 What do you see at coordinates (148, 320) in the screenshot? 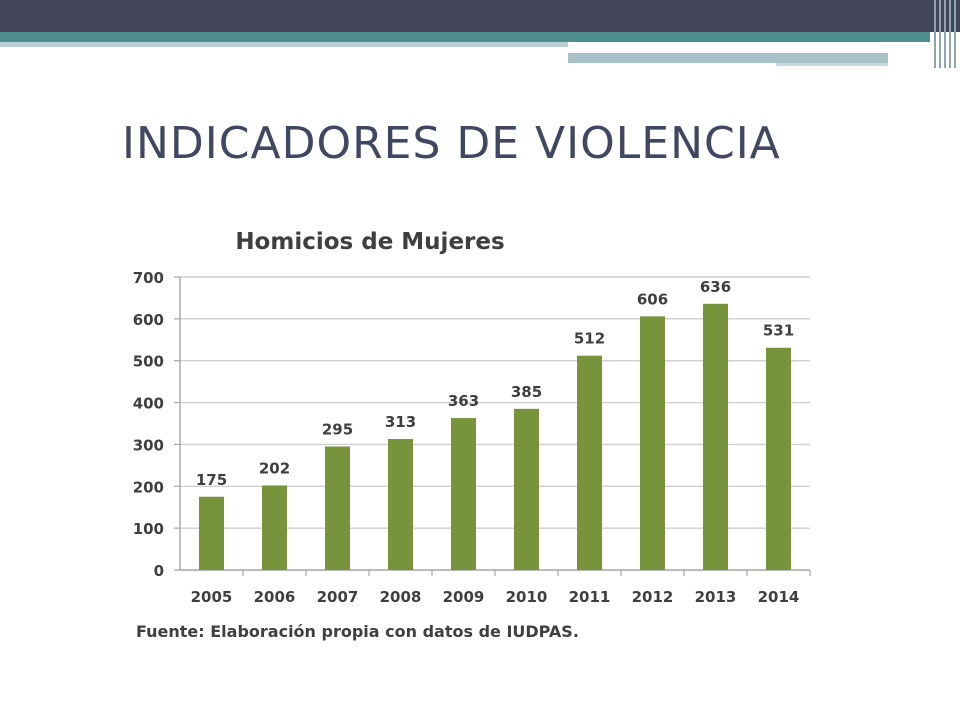
I see `y-tick-label: 600` at bounding box center [148, 320].